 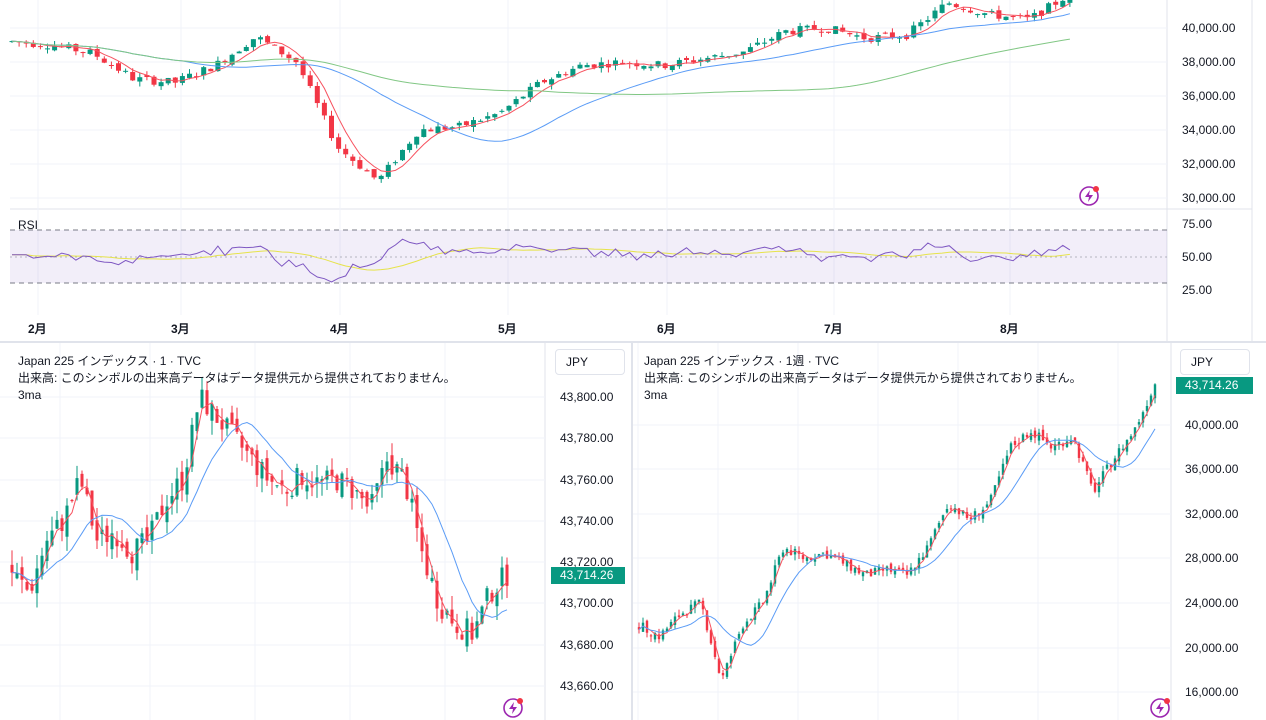 What do you see at coordinates (633, 342) in the screenshot?
I see `pane-divider` at bounding box center [633, 342].